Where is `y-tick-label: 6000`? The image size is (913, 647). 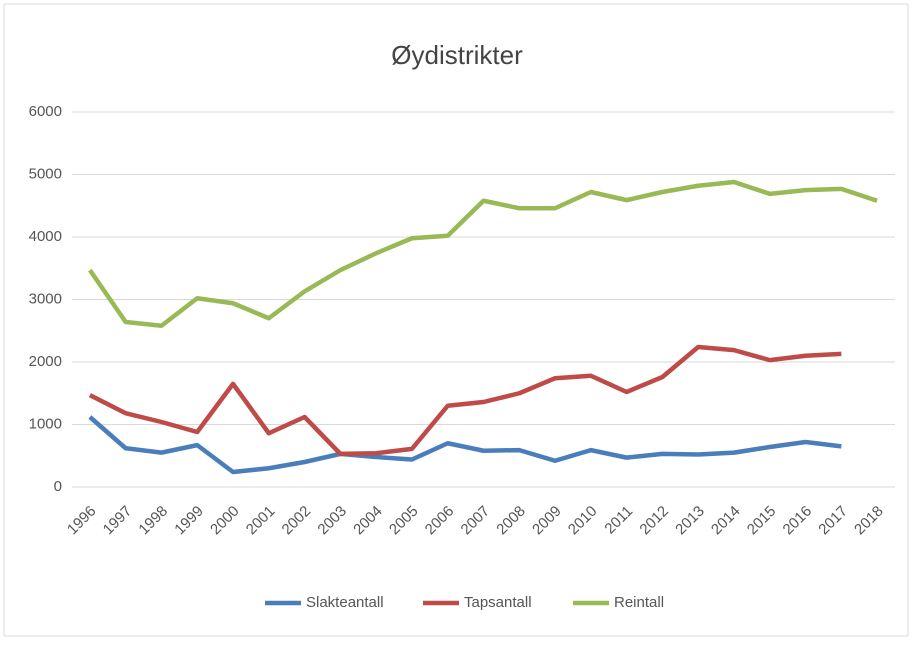 y-tick-label: 6000 is located at coordinates (45, 111).